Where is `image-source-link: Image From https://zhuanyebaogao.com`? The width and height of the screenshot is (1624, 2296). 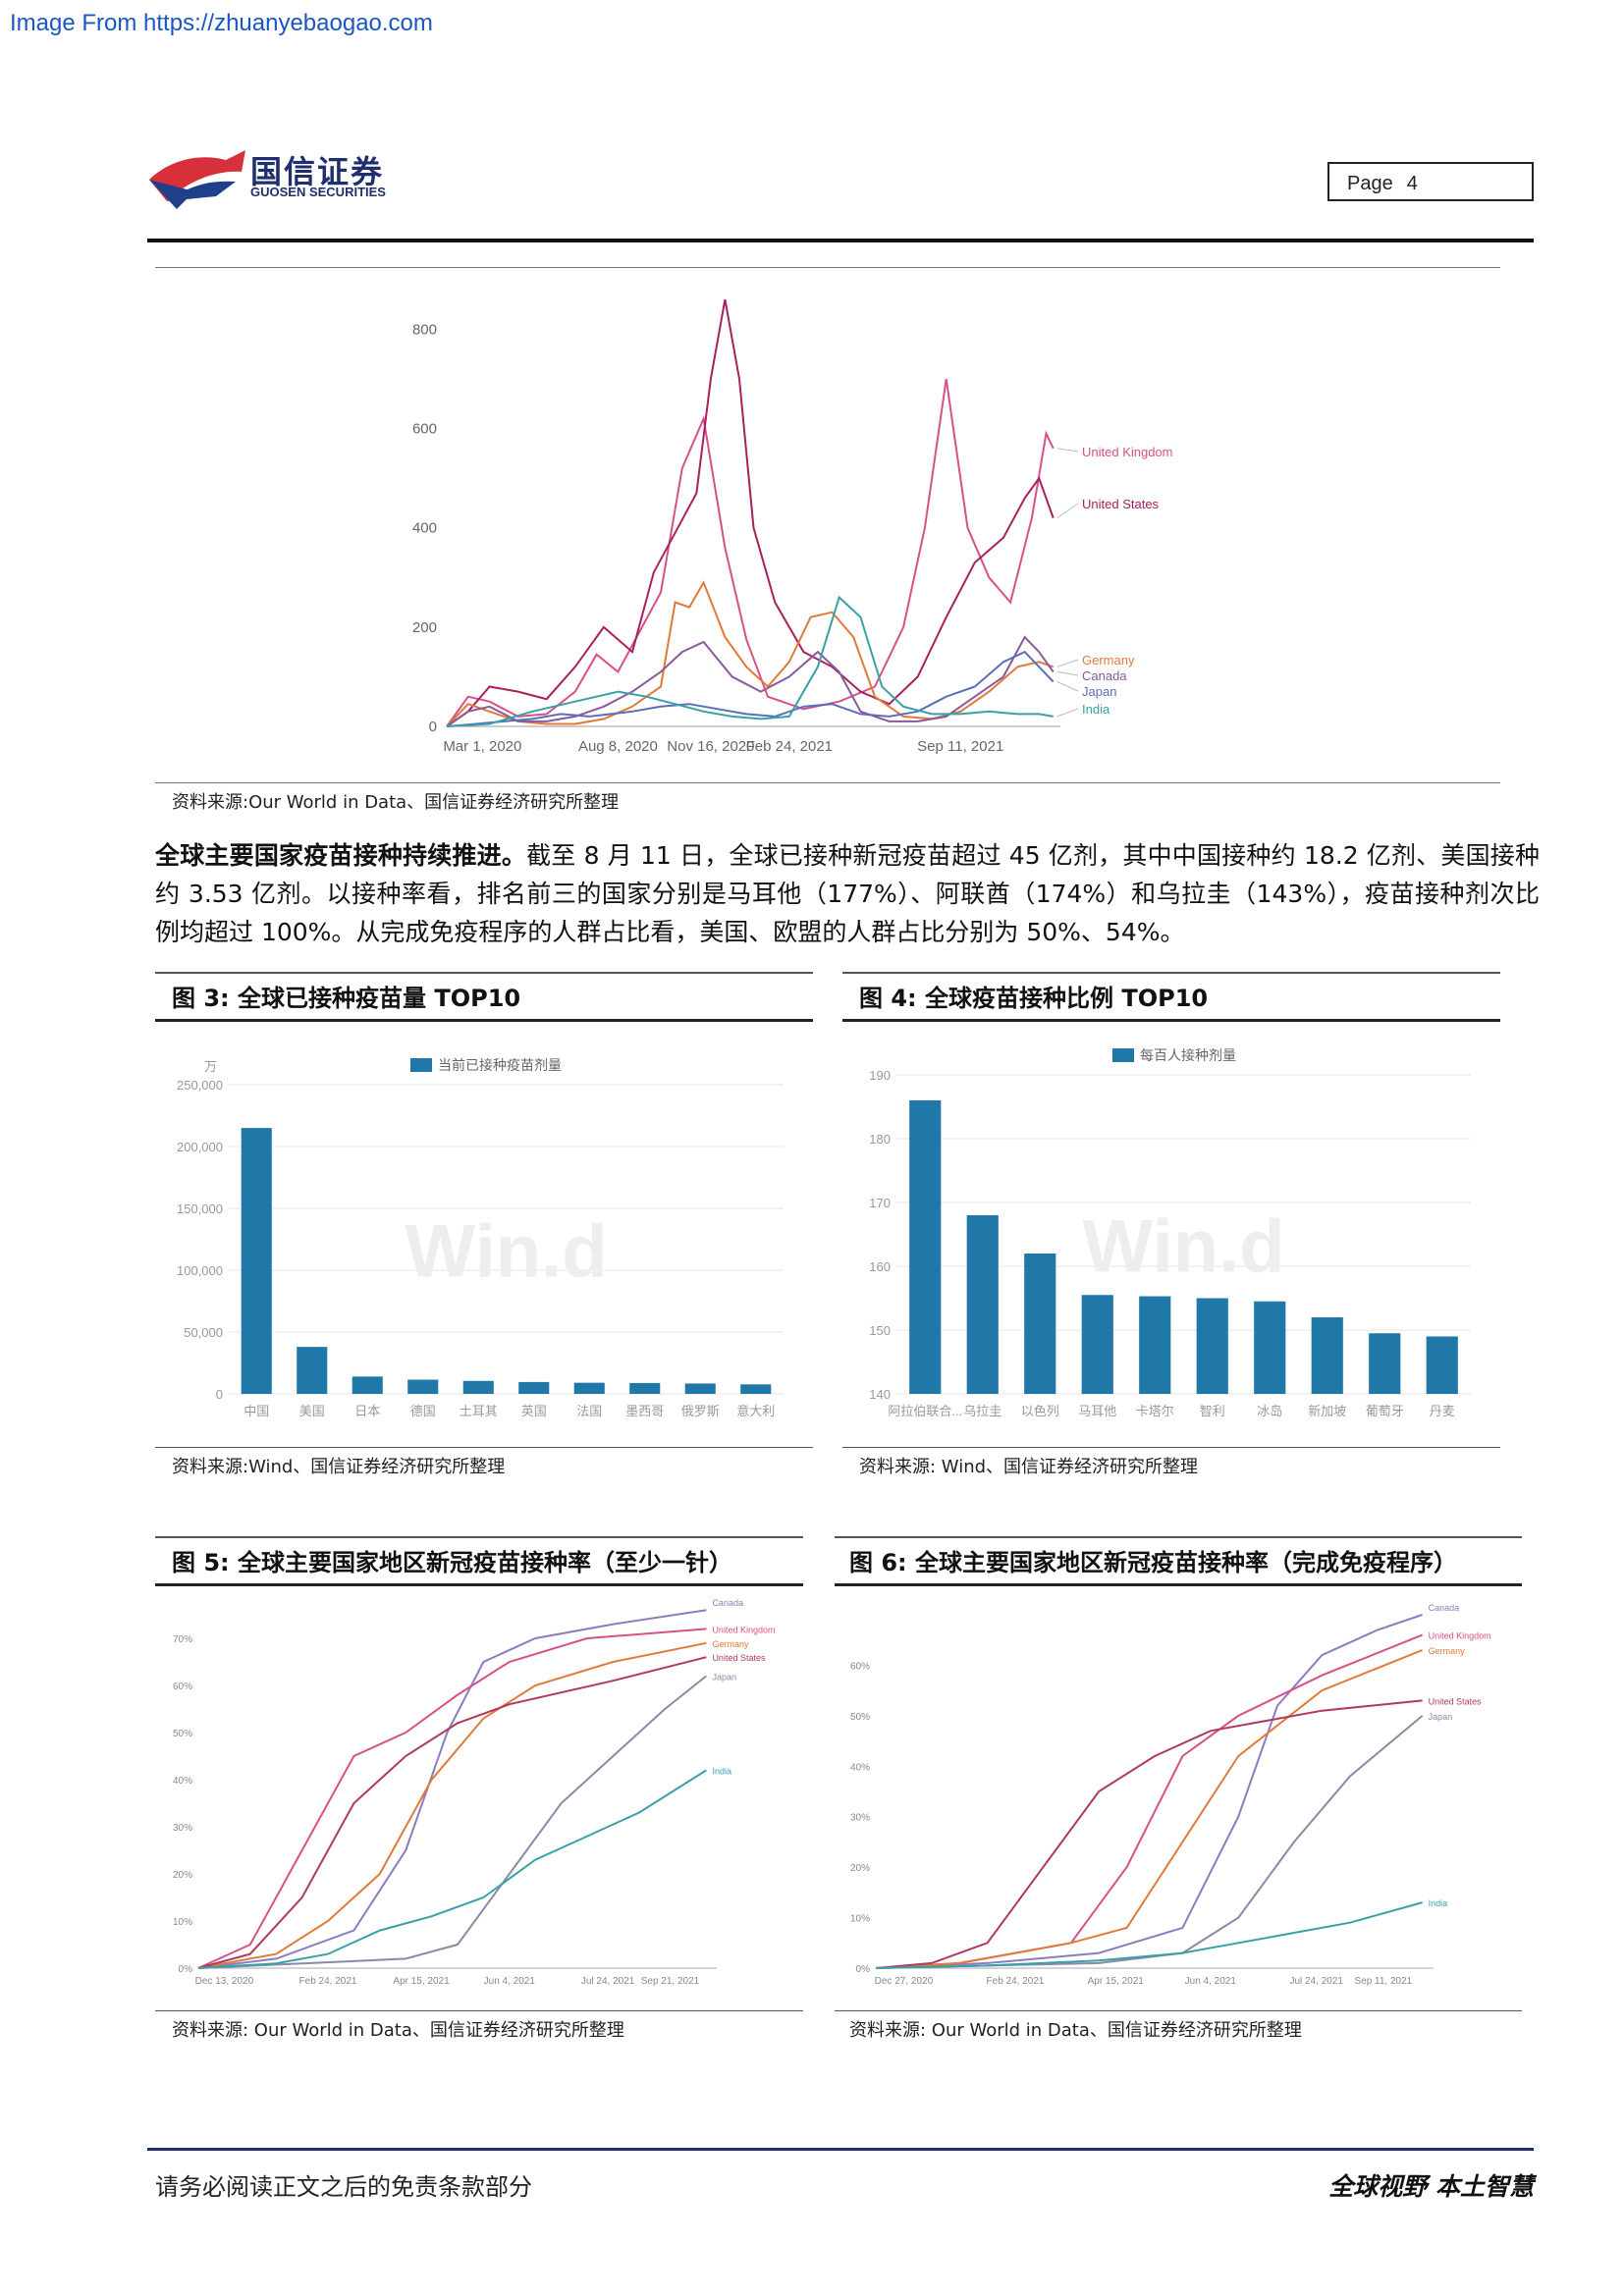
image-source-link: Image From https://zhuanyebaogao.com is located at coordinates (221, 23).